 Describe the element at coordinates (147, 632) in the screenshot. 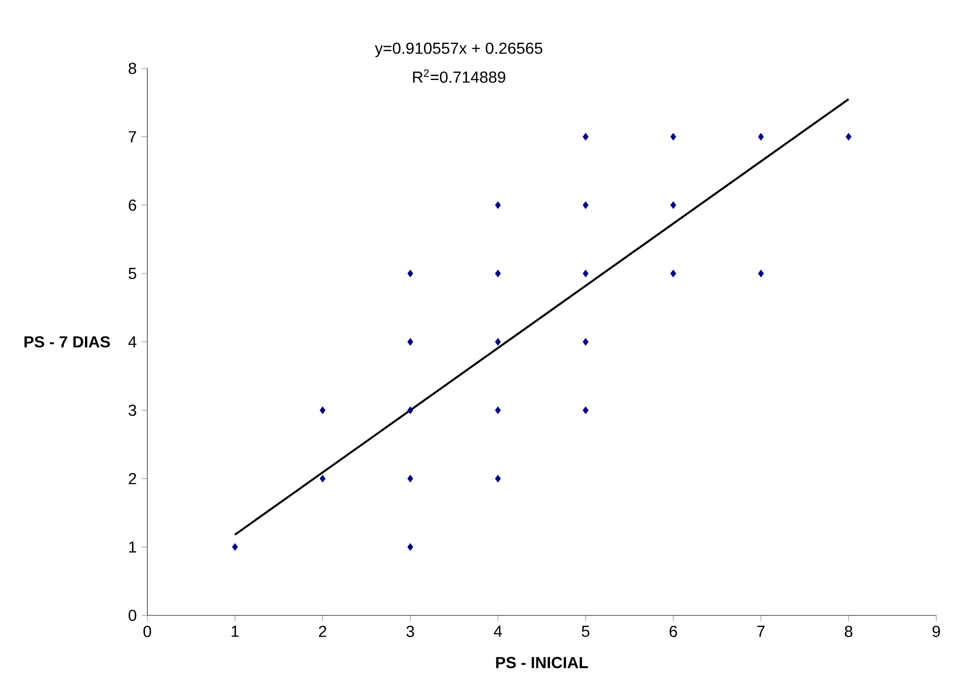

I see `x-tick-label: 0` at that location.